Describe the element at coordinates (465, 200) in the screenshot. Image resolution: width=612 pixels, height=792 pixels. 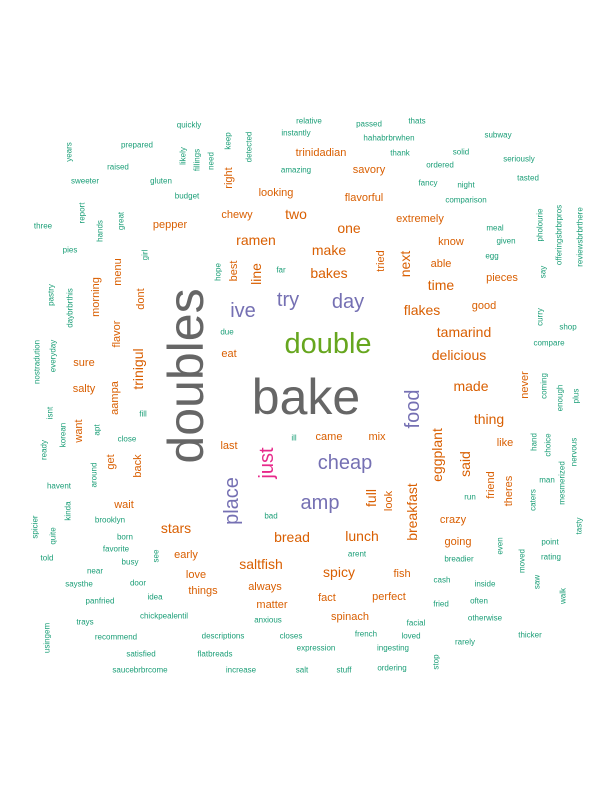
I see `word-comparison: comparison` at that location.